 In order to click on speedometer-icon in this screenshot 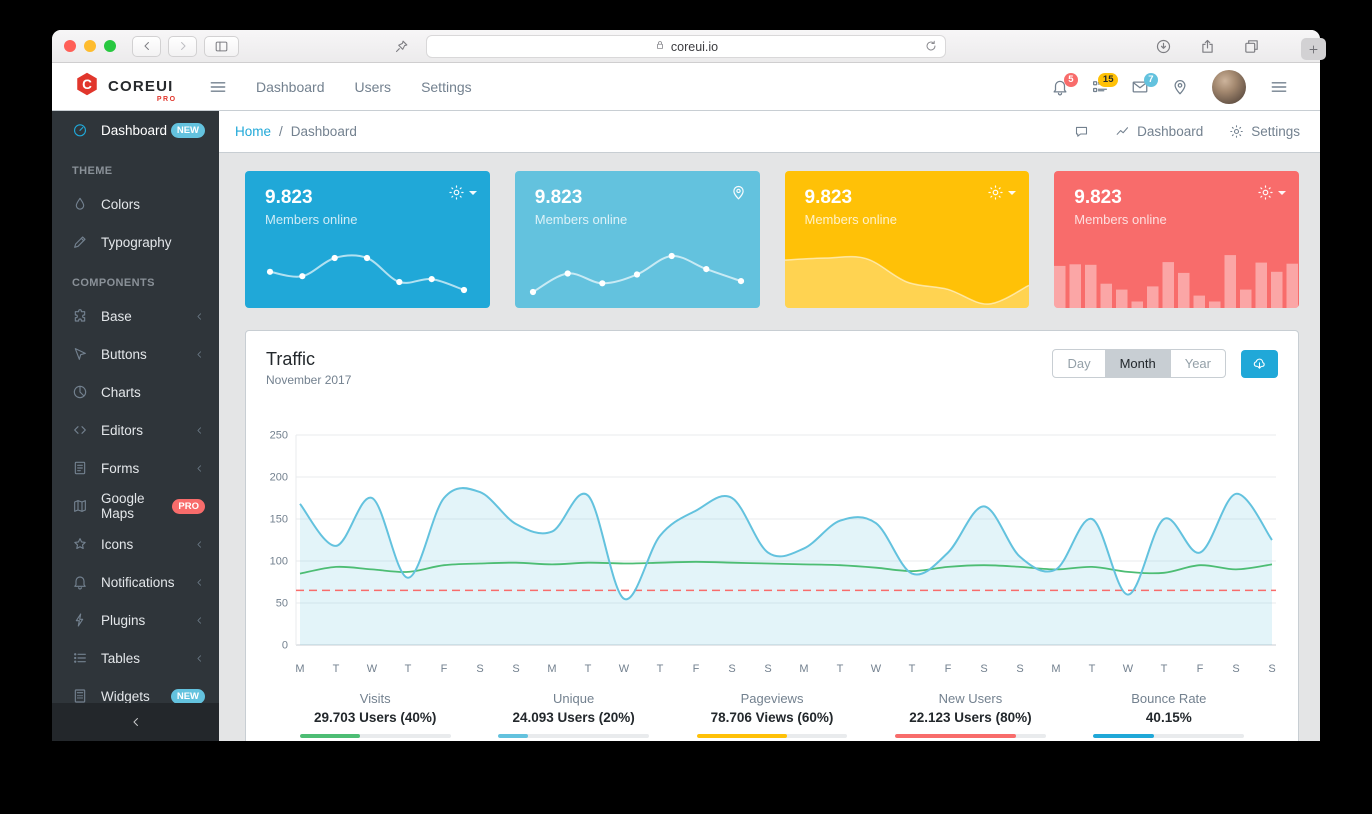, I will do `click(80, 130)`.